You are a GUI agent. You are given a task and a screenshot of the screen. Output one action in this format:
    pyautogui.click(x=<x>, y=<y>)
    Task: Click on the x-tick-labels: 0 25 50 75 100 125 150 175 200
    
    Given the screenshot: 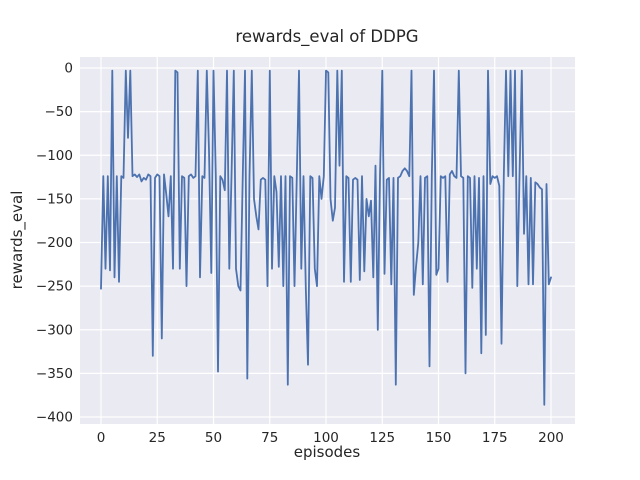 What is the action you would take?
    pyautogui.click(x=330, y=438)
    